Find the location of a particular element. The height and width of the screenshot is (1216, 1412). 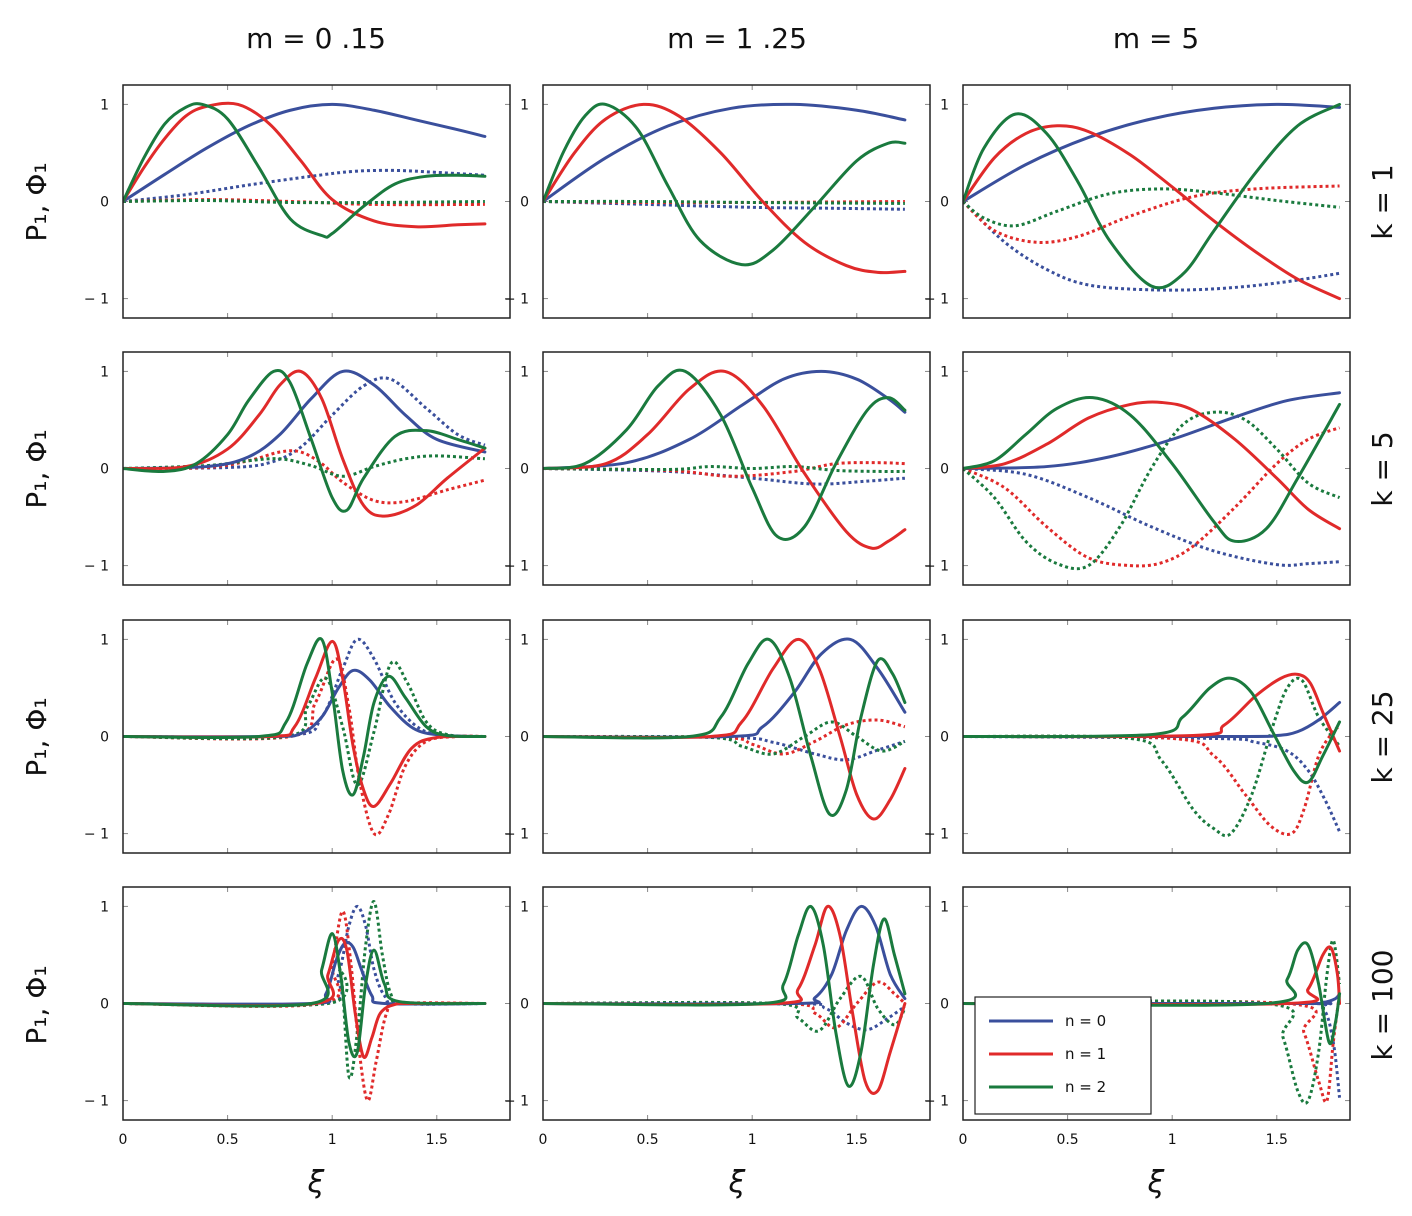

x-tick-label: 1 is located at coordinates (752, 1140).